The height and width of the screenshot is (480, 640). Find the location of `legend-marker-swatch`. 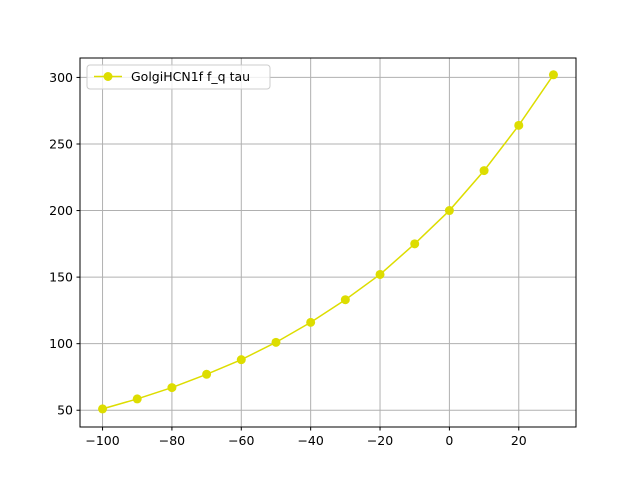

legend-marker-swatch is located at coordinates (108, 76).